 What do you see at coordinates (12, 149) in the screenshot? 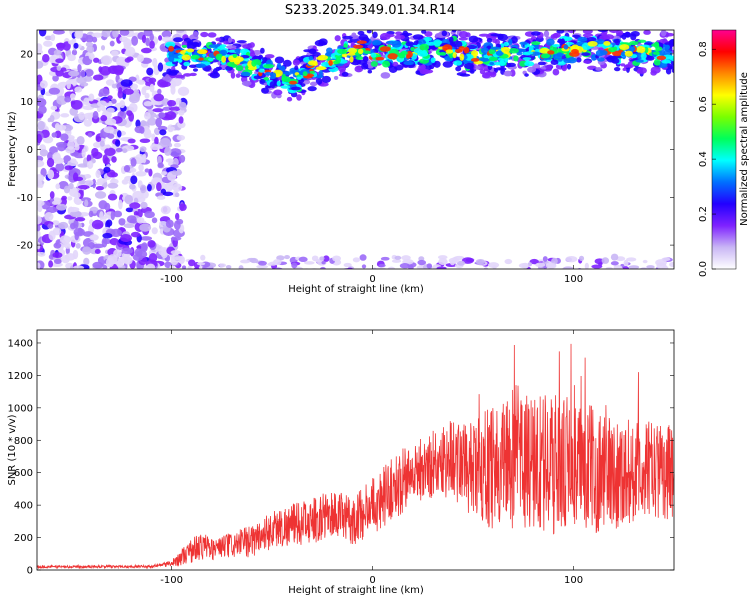
I see `spectrogram-y-label: Frequency (Hz)` at bounding box center [12, 149].